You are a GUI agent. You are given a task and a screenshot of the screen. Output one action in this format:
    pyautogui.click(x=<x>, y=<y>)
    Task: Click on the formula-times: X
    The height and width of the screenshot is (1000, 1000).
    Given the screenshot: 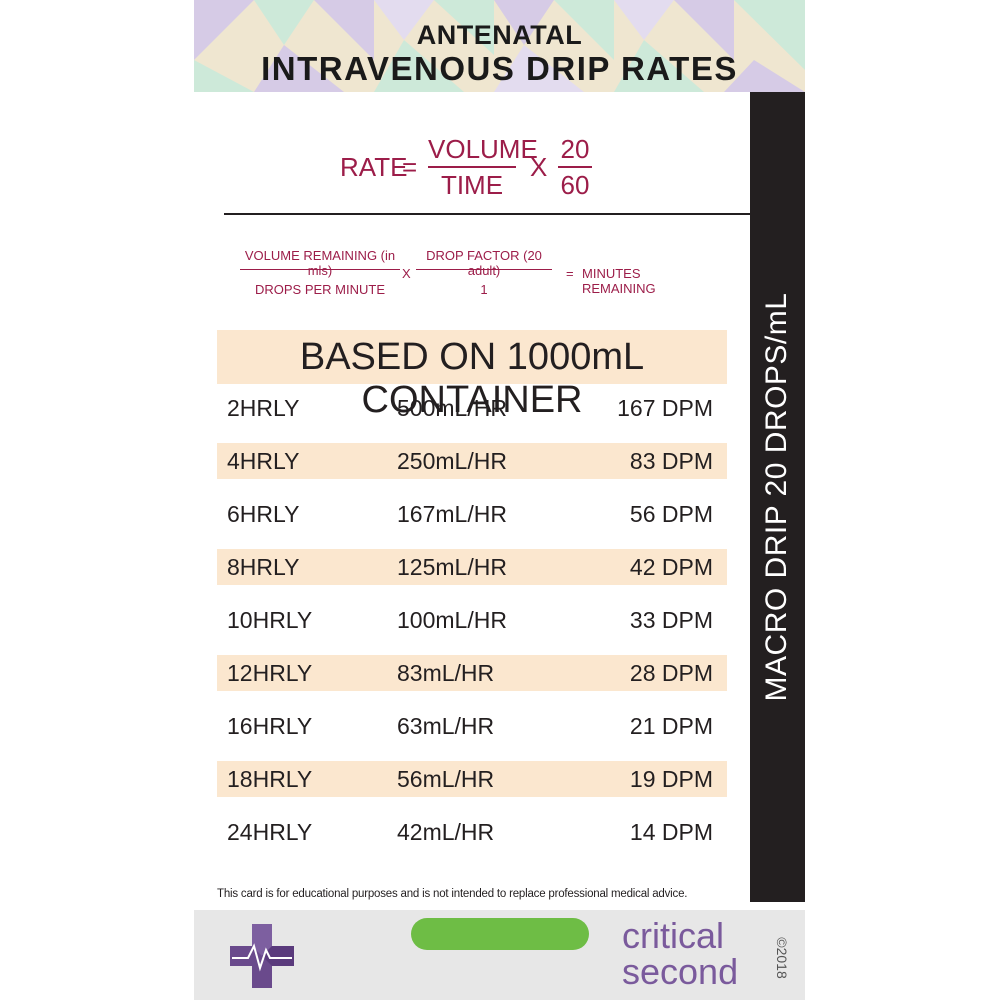 What is the action you would take?
    pyautogui.click(x=539, y=167)
    